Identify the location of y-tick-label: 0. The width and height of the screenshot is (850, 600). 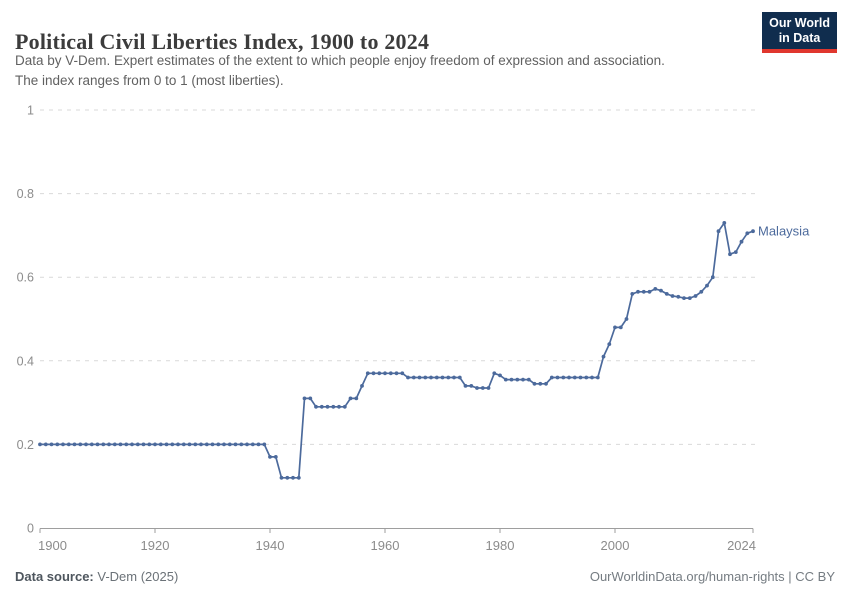
(30, 529).